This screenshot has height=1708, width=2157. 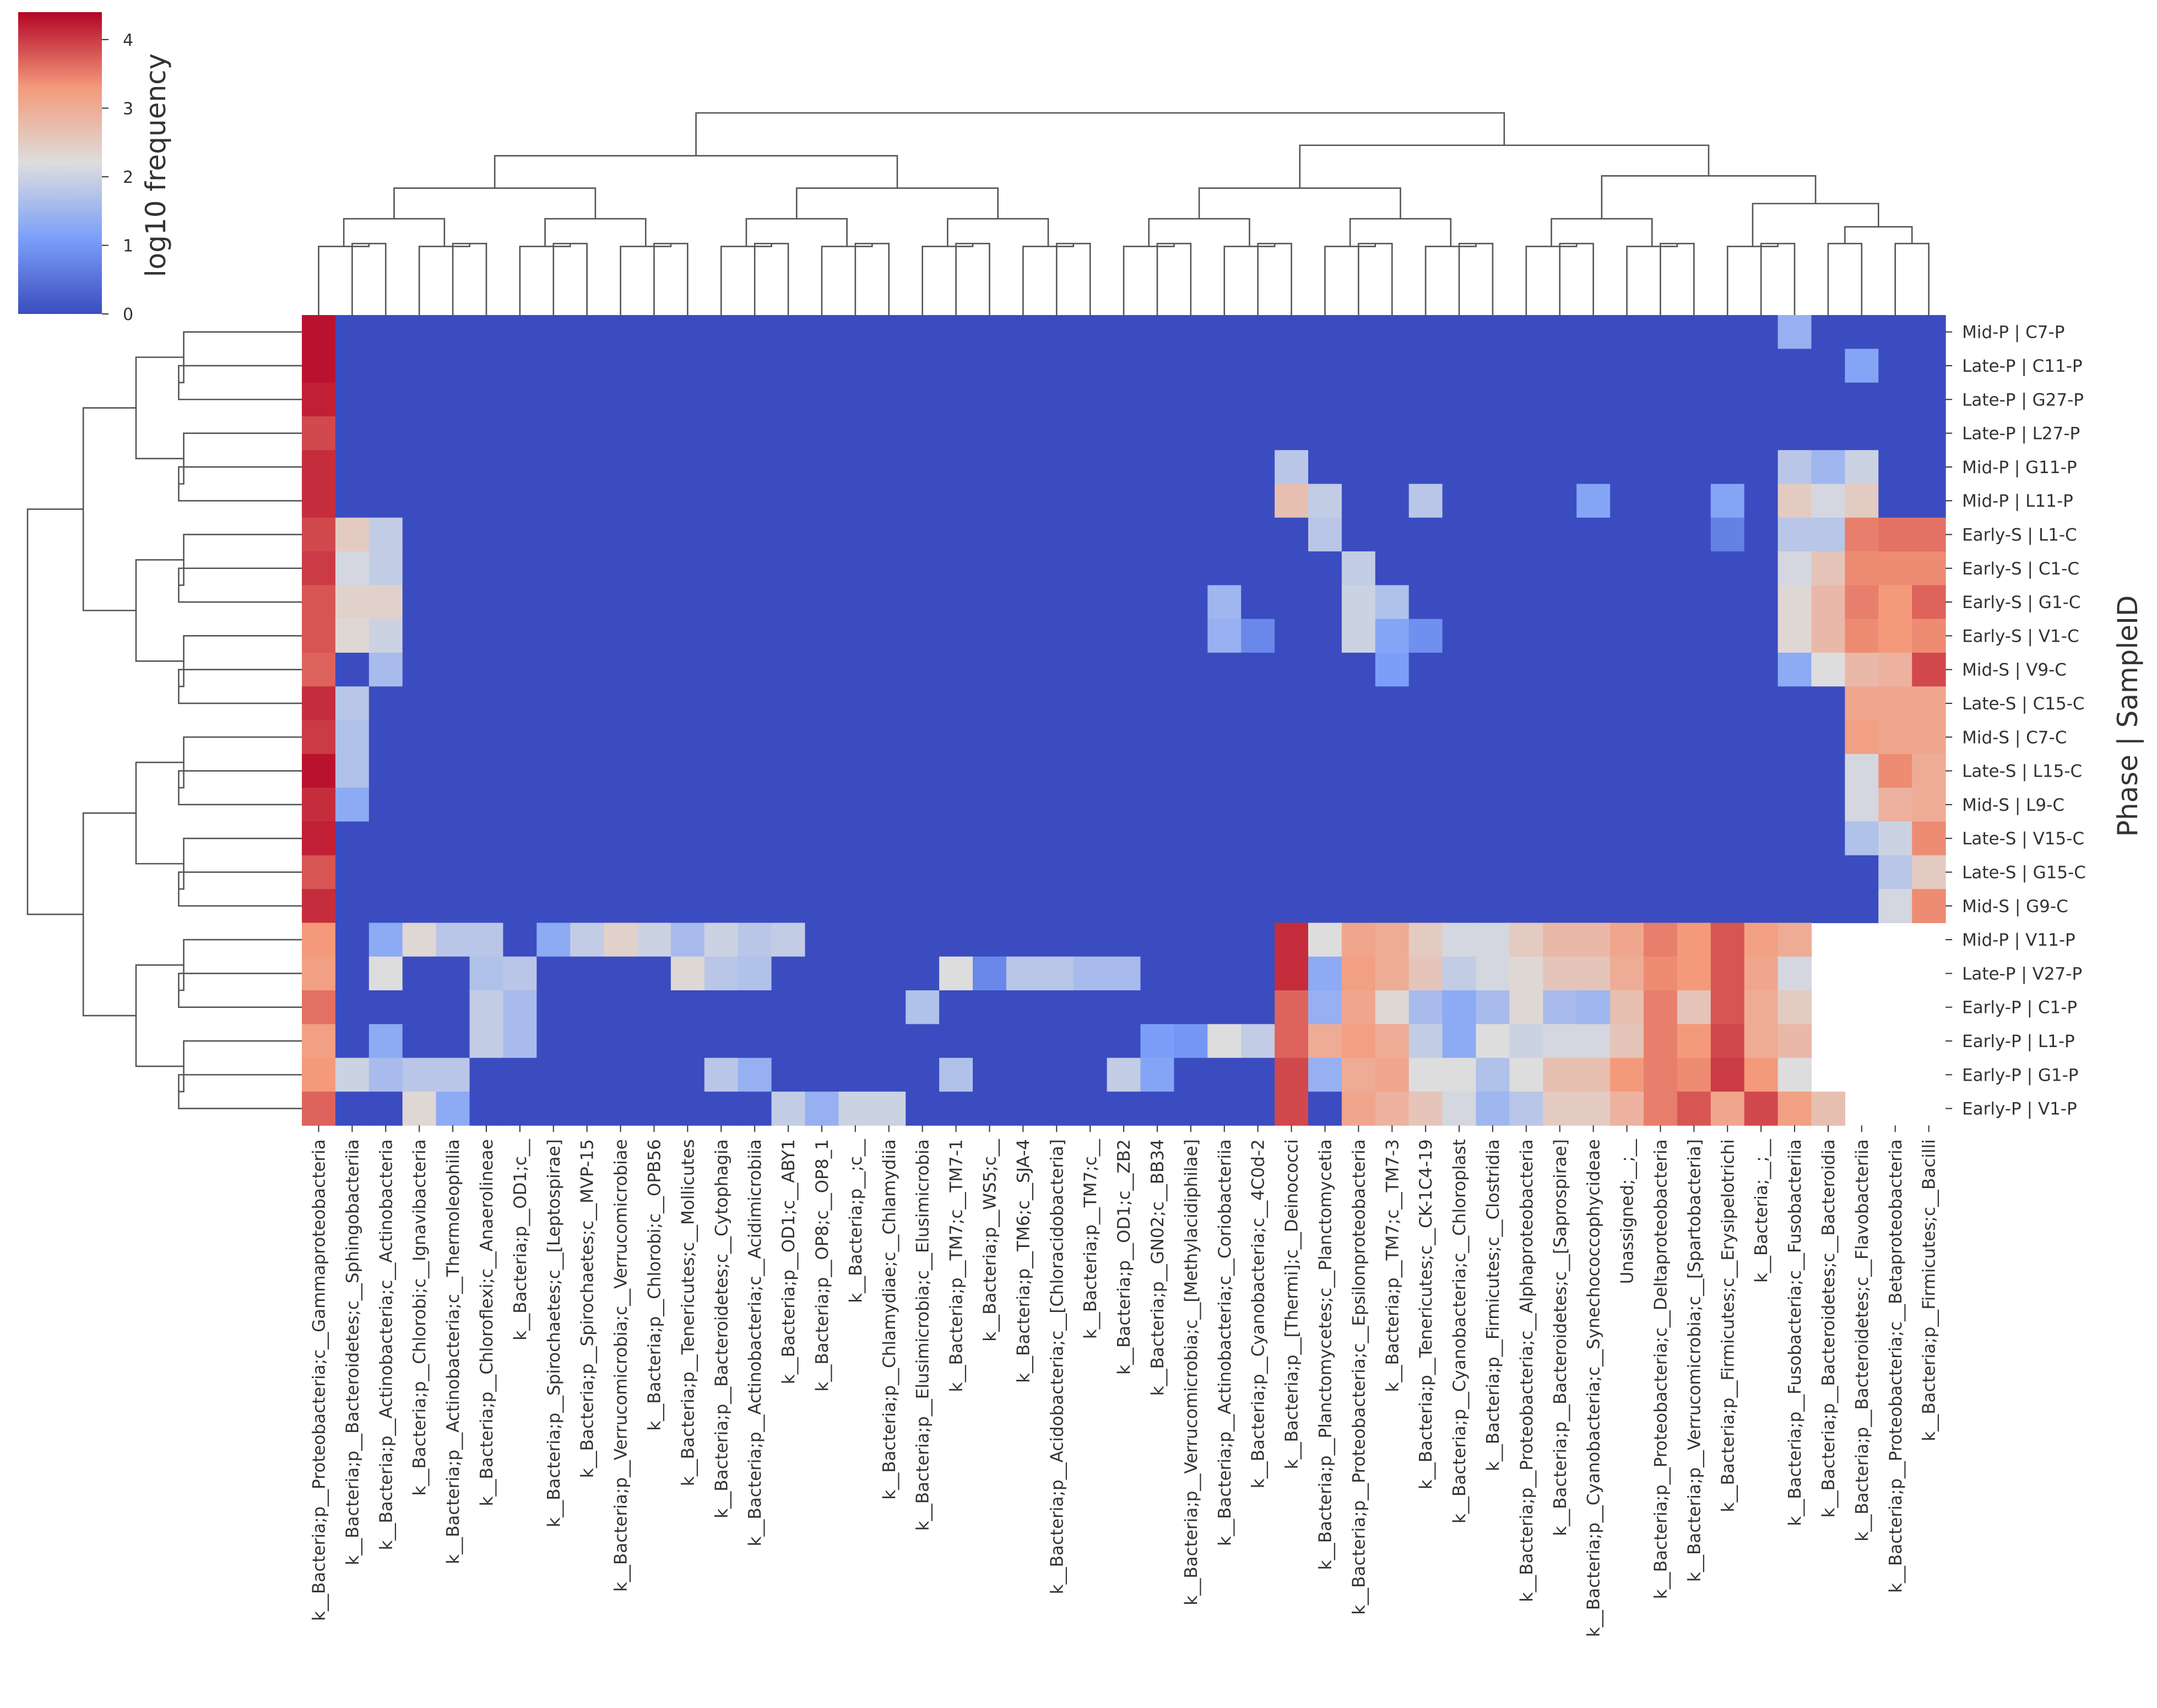 What do you see at coordinates (240, 686) in the screenshot?
I see `row-dendrogram-link` at bounding box center [240, 686].